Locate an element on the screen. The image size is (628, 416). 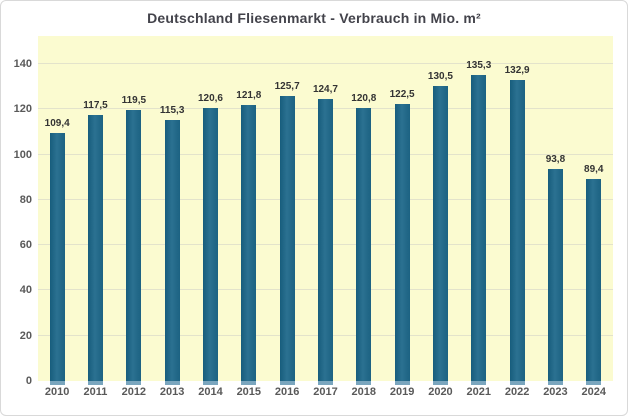
bar-group: 122,5 is located at coordinates (402, 210).